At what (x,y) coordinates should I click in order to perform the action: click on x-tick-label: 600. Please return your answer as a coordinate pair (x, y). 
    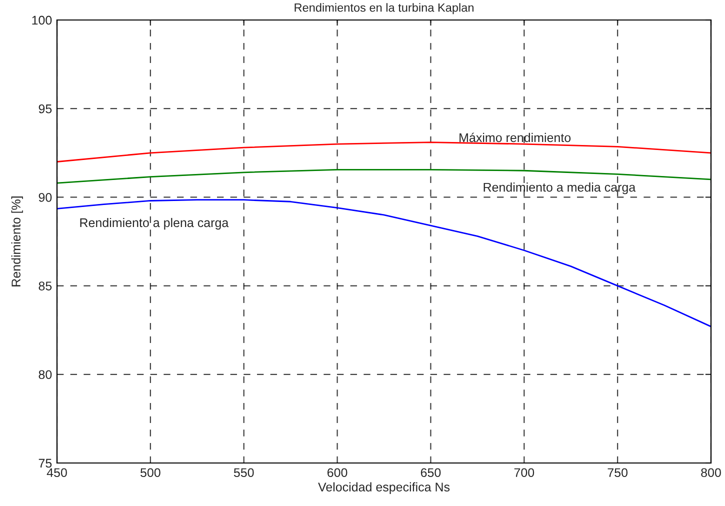
    Looking at the image, I should click on (337, 473).